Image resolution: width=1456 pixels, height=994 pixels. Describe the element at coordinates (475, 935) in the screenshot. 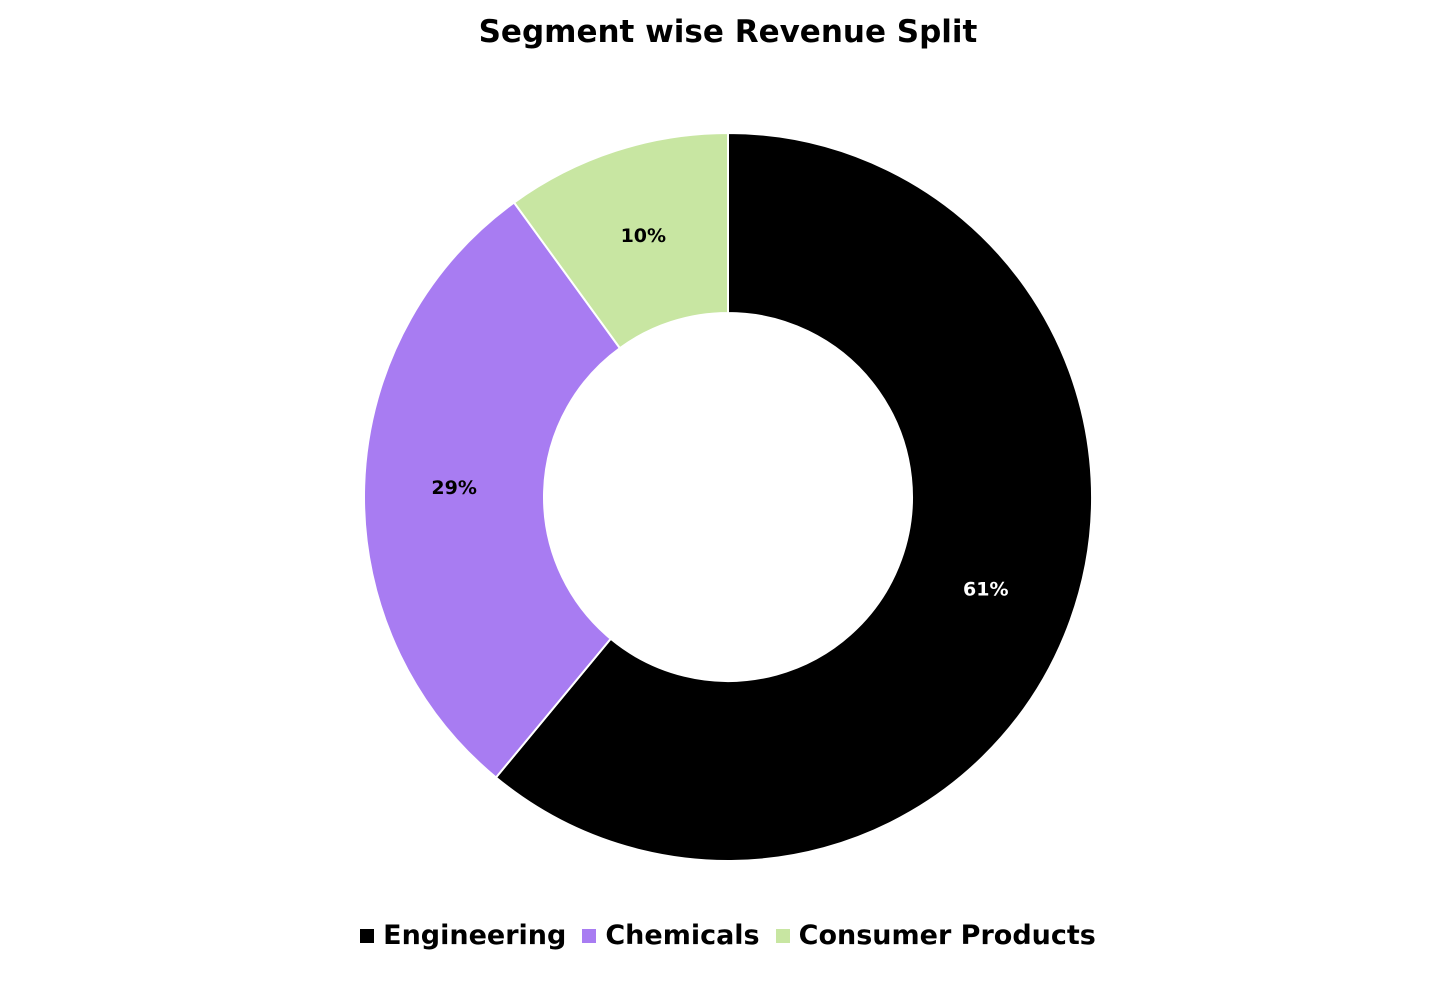

I see `legend-label: Engineering` at that location.